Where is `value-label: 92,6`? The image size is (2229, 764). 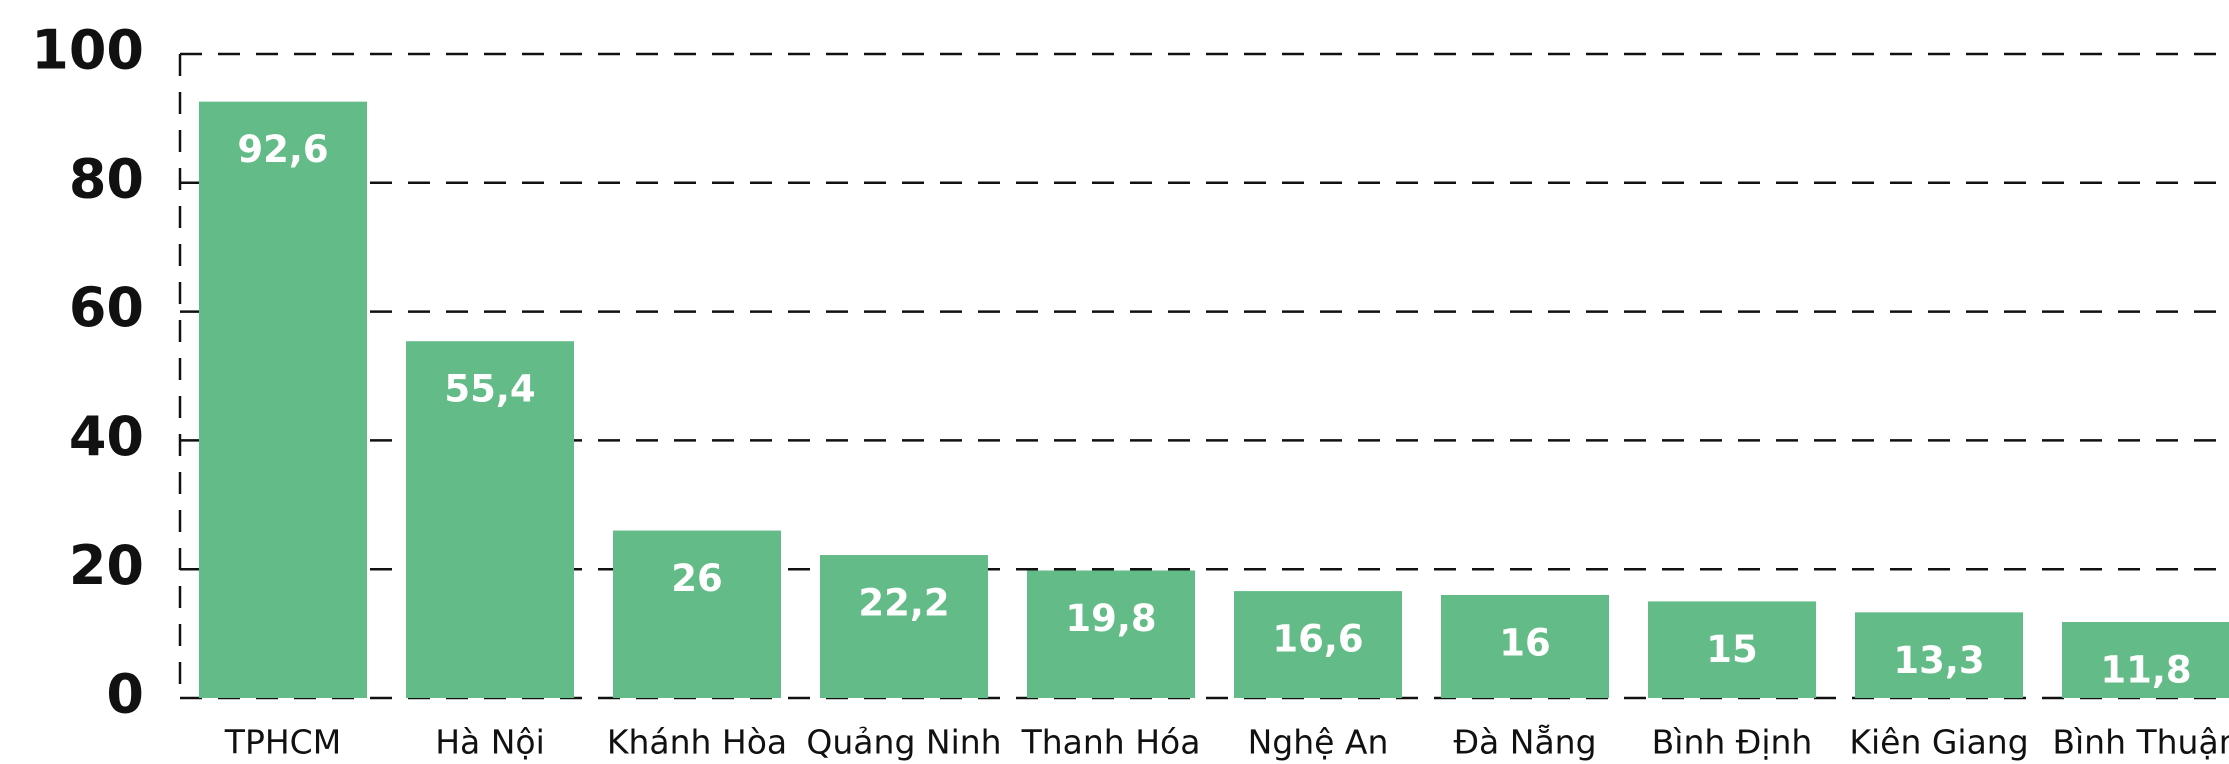 value-label: 92,6 is located at coordinates (282, 149).